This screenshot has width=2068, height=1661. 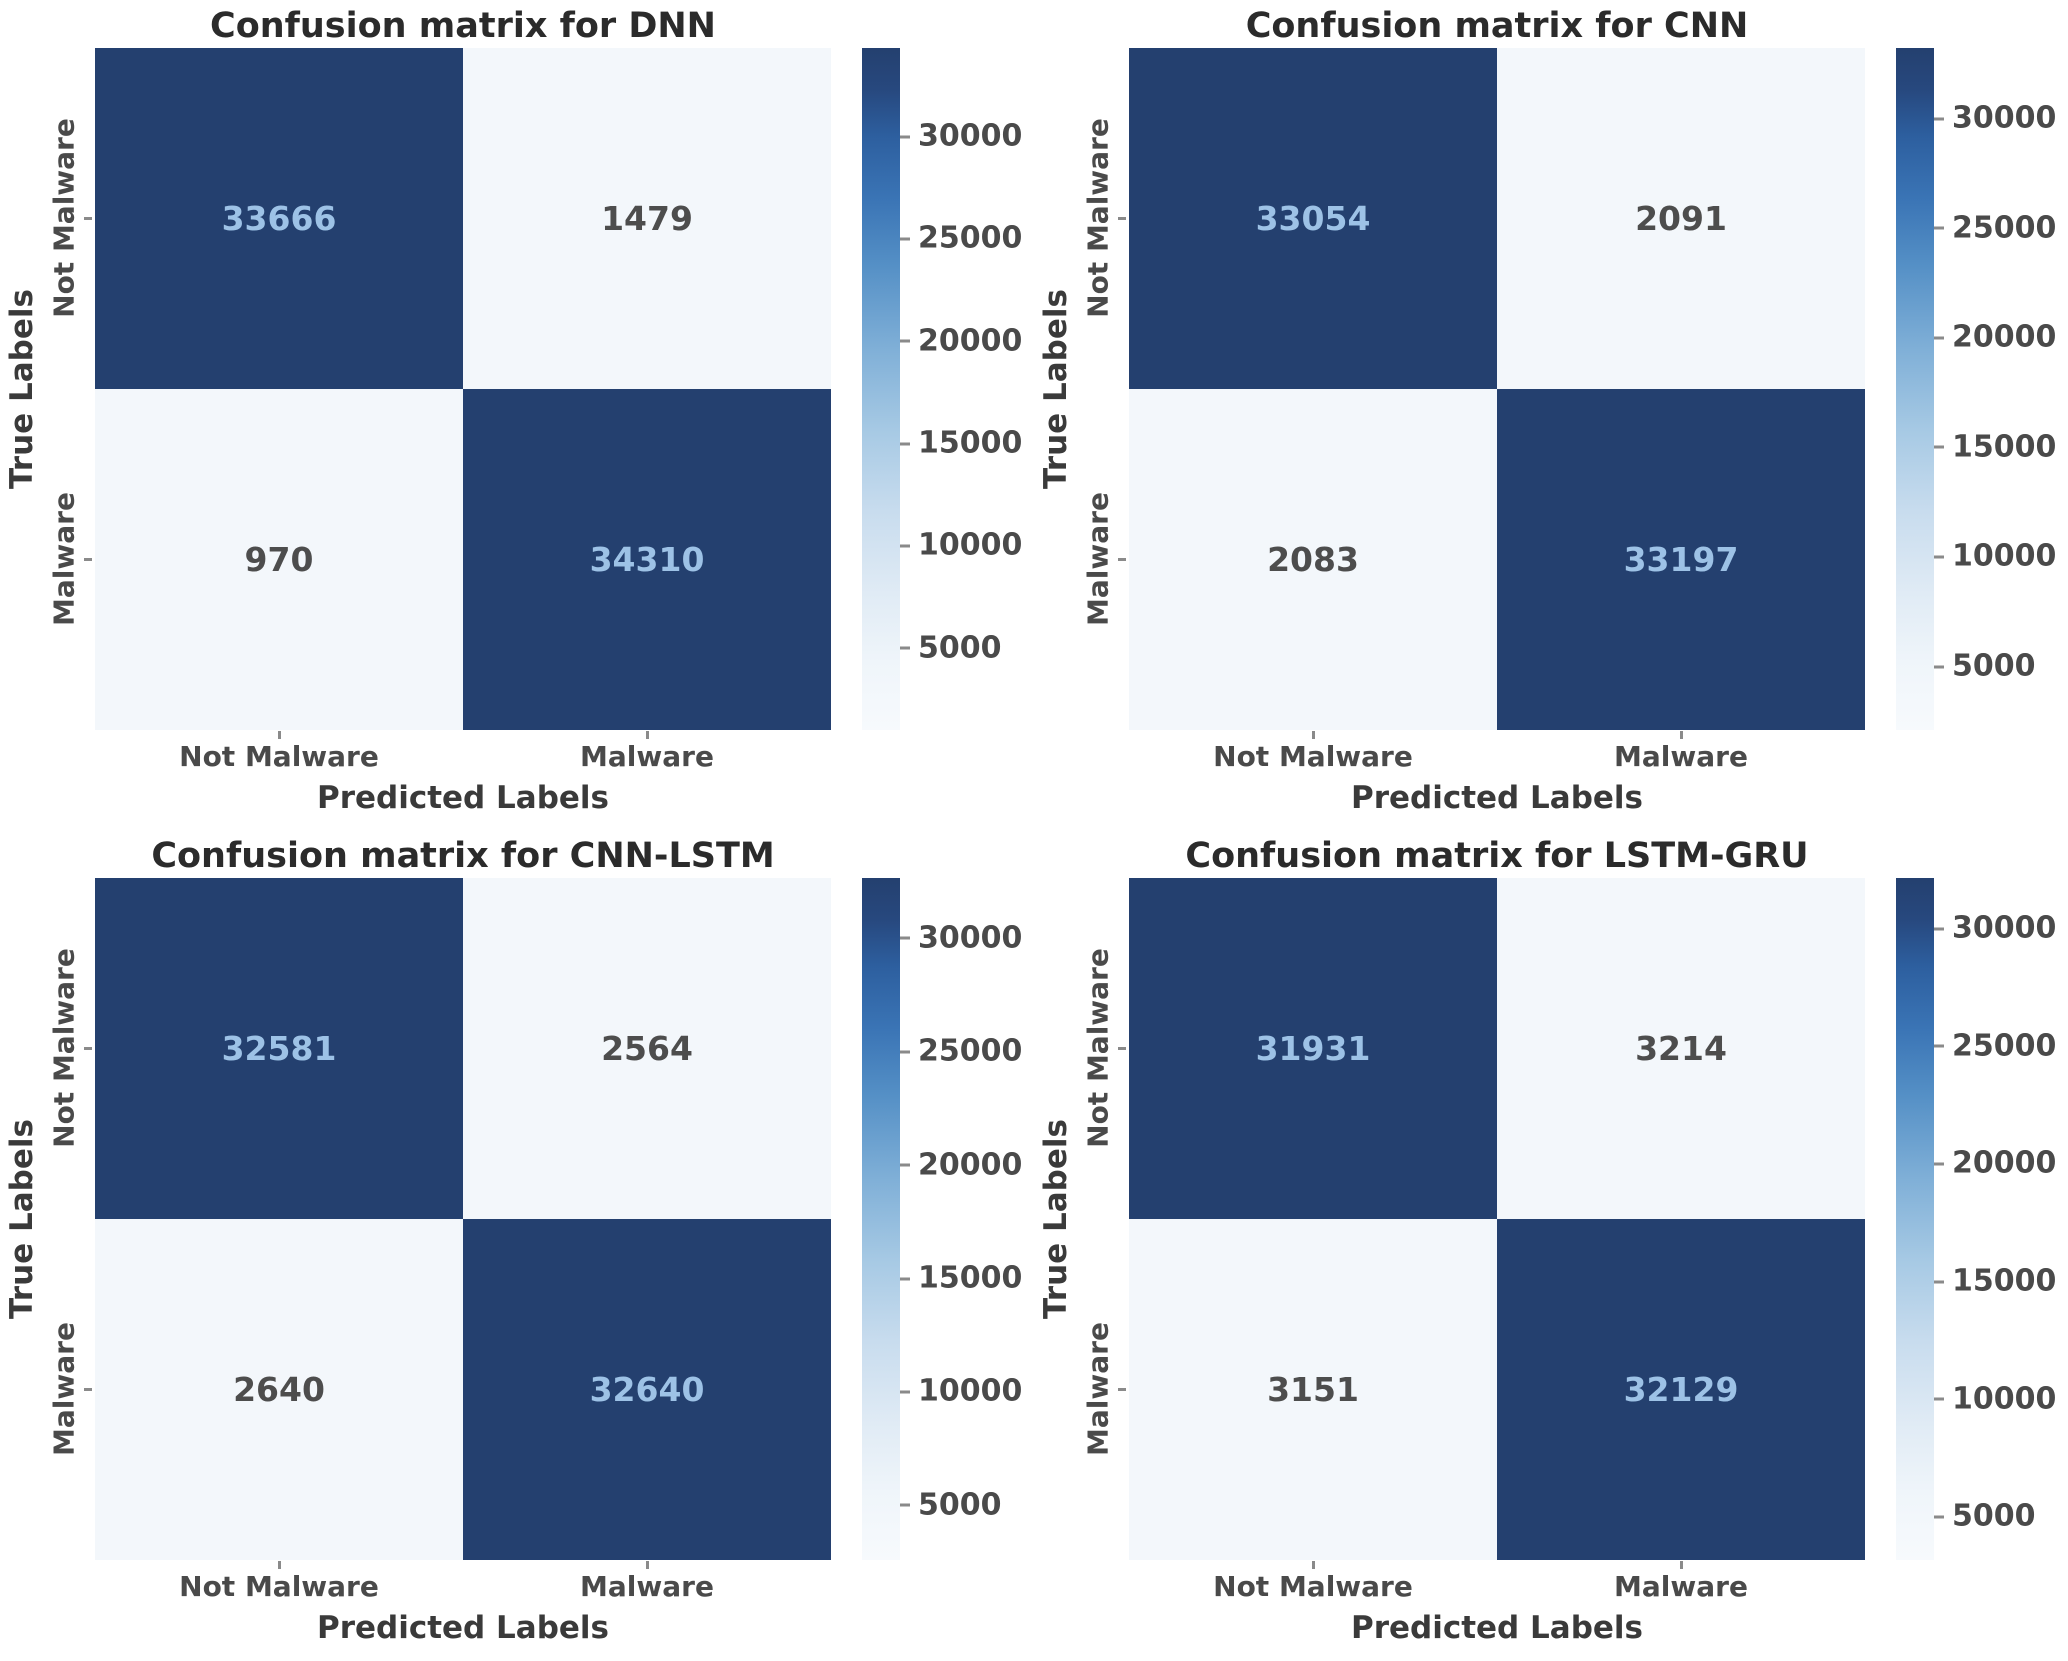 I want to click on cell-value: 33054, so click(x=1313, y=218).